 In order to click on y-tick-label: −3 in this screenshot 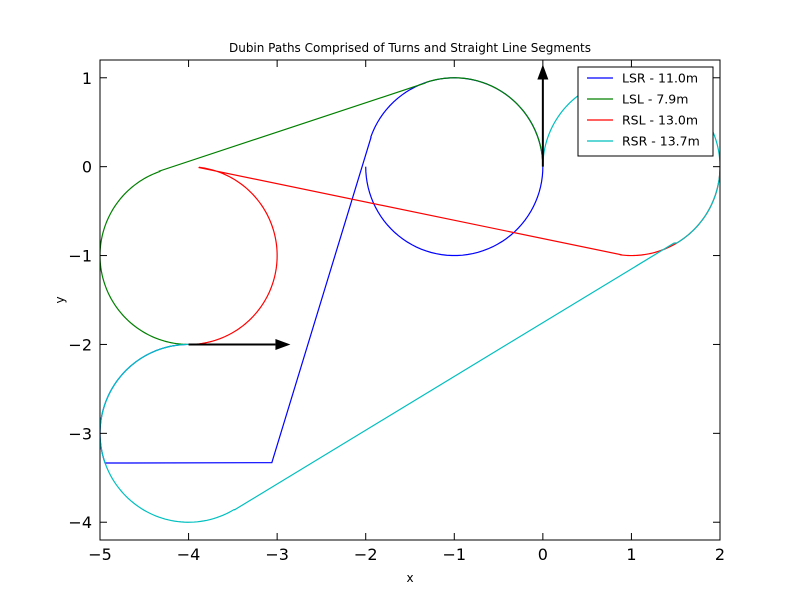, I will do `click(80, 433)`.